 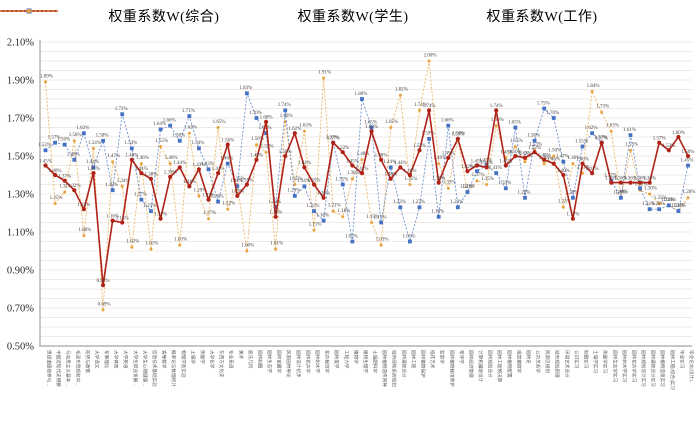 What do you see at coordinates (111, 185) in the screenshot?
I see `data-point-value-label: 1.32%` at bounding box center [111, 185].